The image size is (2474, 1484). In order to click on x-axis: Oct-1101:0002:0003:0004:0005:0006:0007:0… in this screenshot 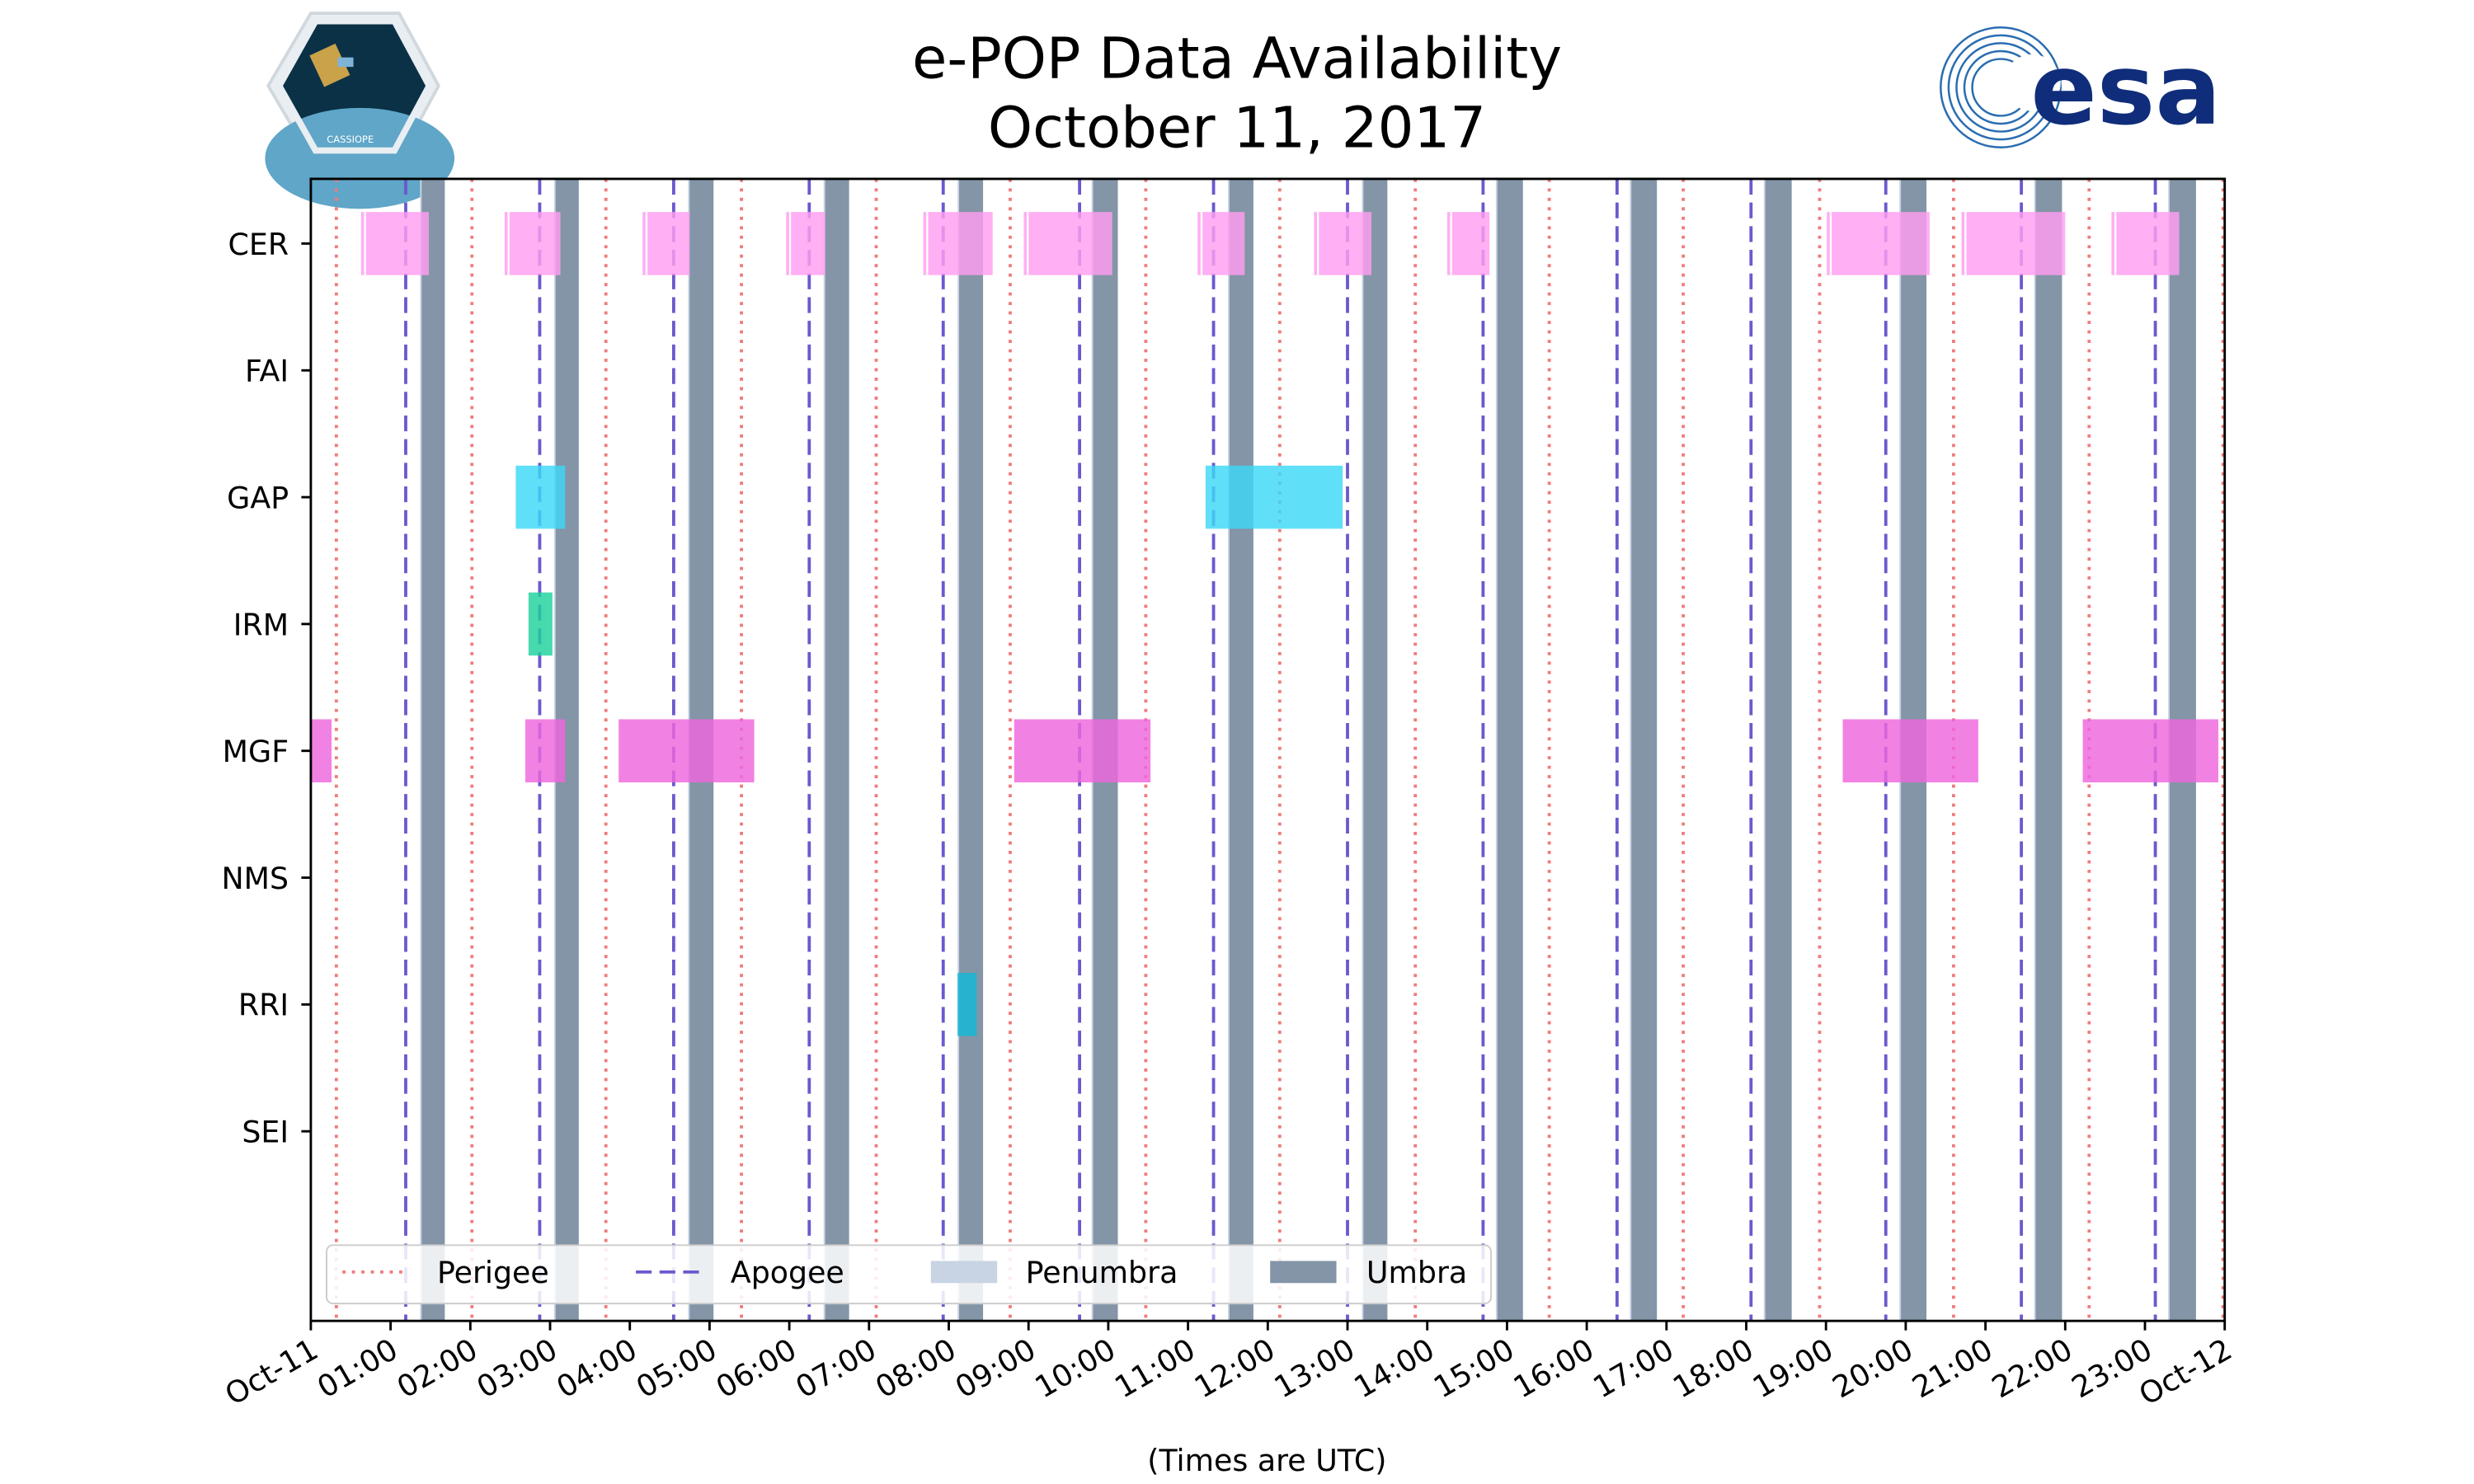, I will do `click(1228, 1366)`.